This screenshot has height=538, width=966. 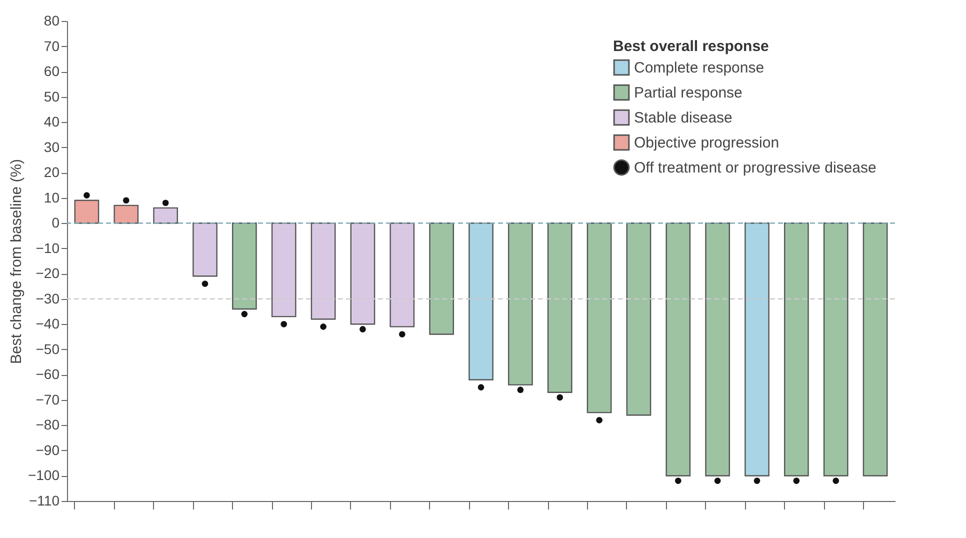 What do you see at coordinates (44, 475) in the screenshot?
I see `y-tick-label: −100` at bounding box center [44, 475].